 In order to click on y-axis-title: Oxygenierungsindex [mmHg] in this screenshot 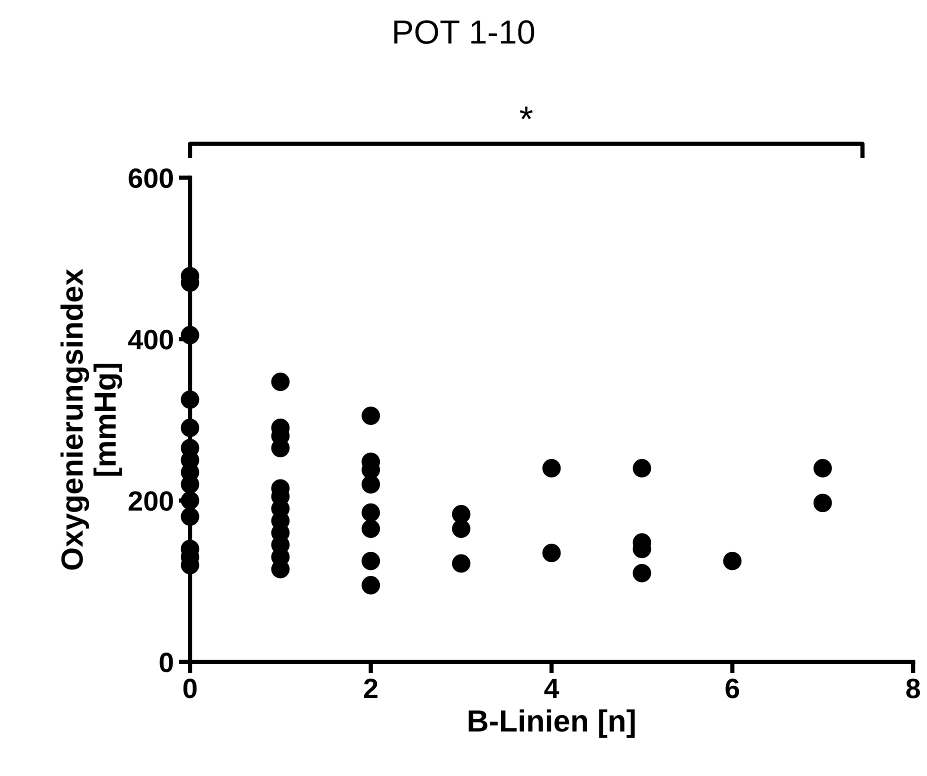, I will do `click(91, 419)`.